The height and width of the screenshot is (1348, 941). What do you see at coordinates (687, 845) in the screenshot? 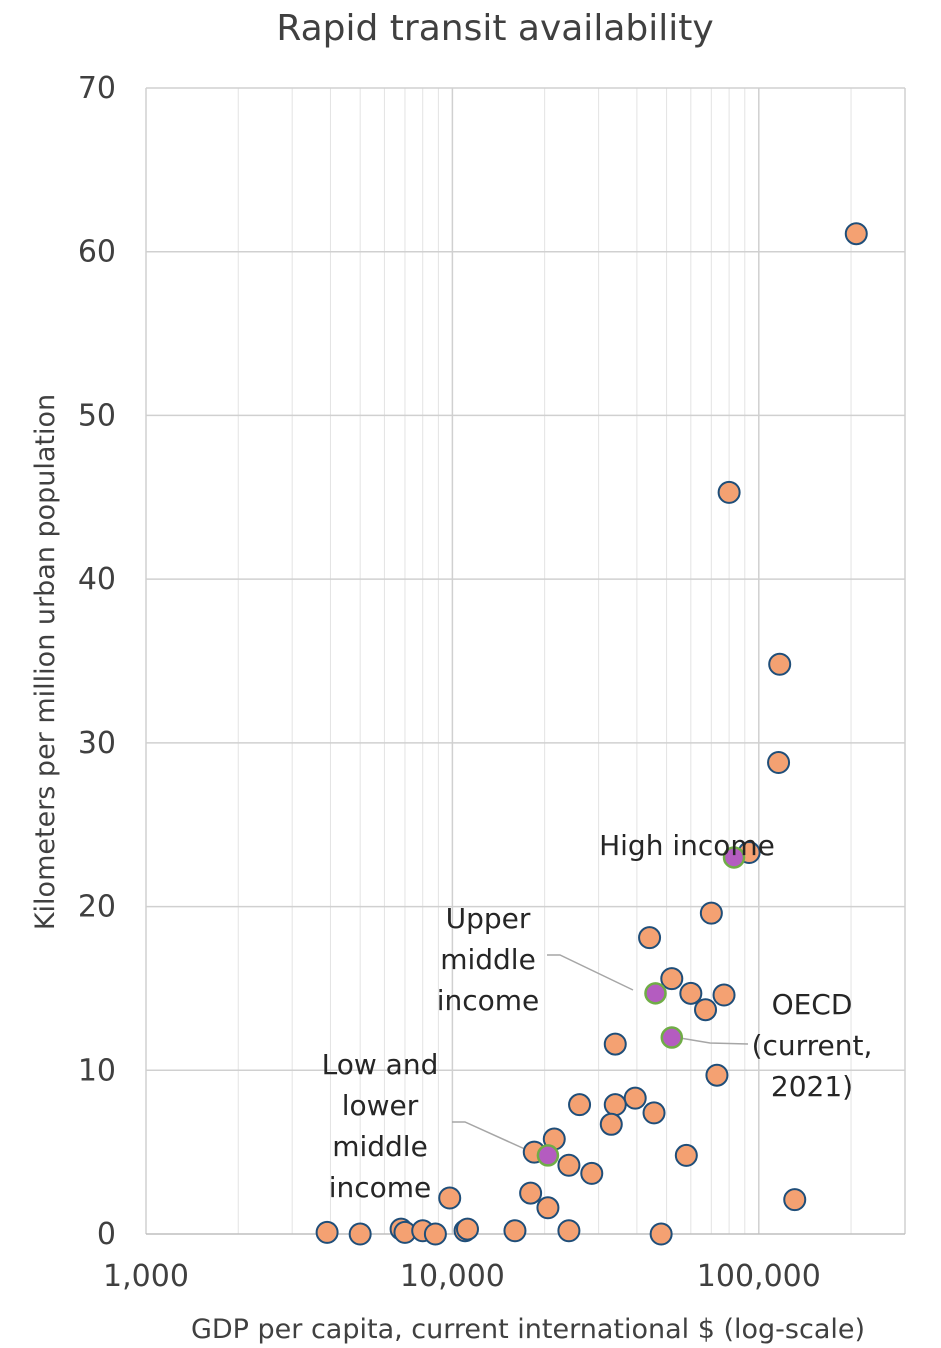
I see `annotation-label: High income` at bounding box center [687, 845].